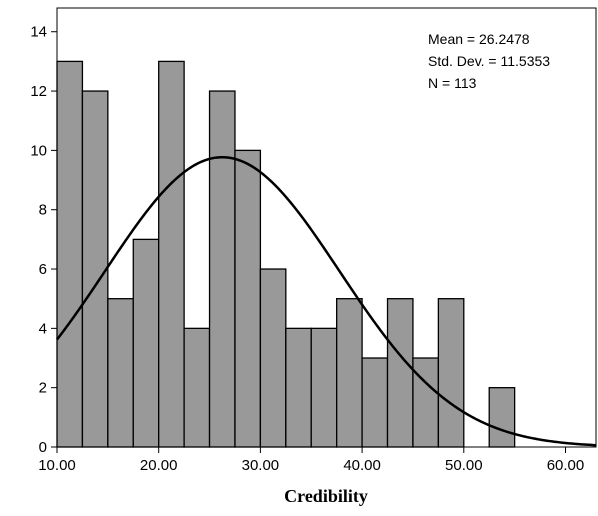 The width and height of the screenshot is (598, 516). Describe the element at coordinates (326, 496) in the screenshot. I see `x-axis-title: Credibility` at that location.